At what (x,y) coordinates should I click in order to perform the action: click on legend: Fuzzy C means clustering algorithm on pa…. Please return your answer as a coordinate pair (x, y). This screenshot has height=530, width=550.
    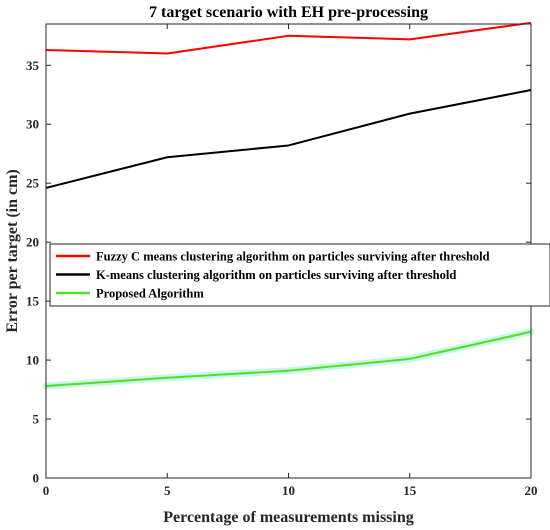
    Looking at the image, I should click on (299, 275).